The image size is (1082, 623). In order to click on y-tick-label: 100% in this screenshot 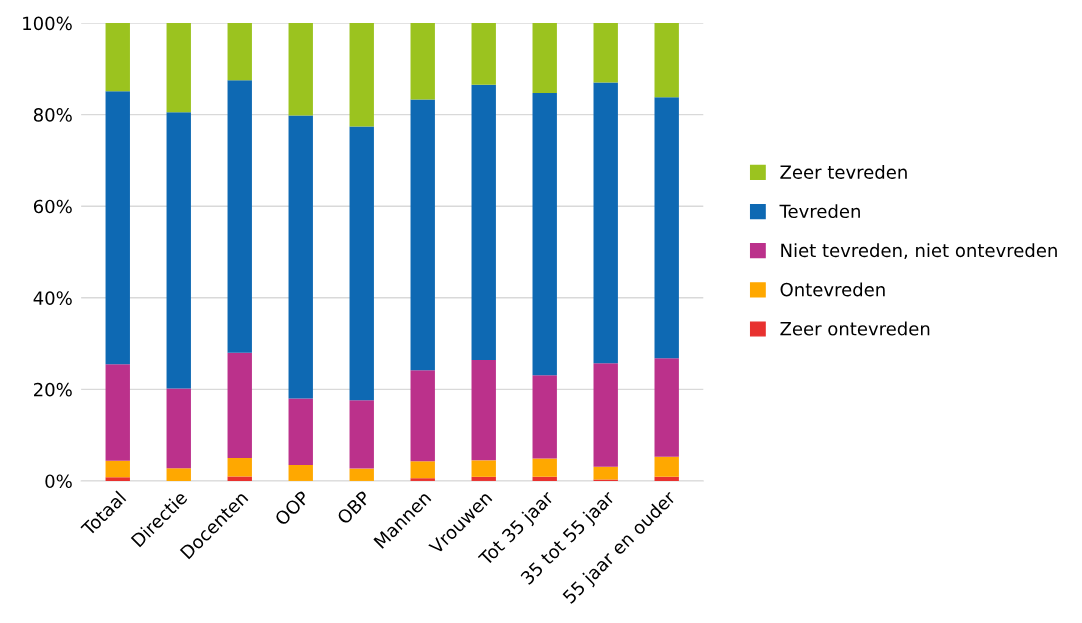, I will do `click(47, 23)`.